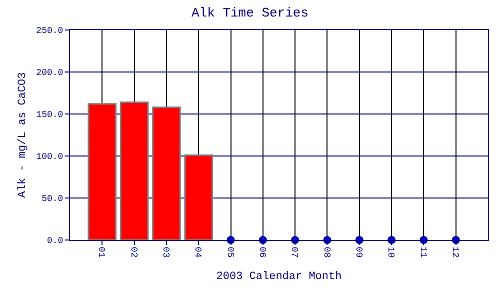  Describe the element at coordinates (50, 157) in the screenshot. I see `y-tick-label: 100.0` at that location.